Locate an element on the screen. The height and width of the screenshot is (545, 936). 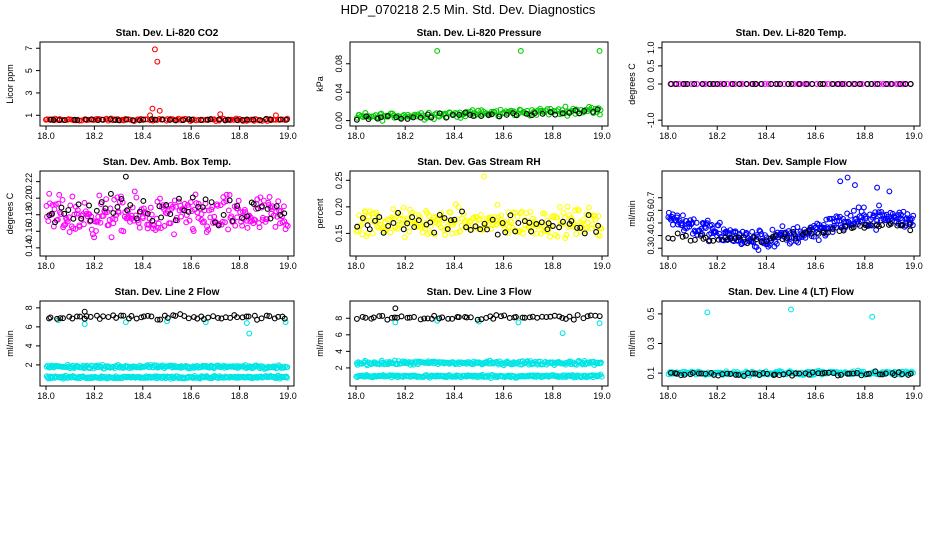
points-layer is located at coordinates (478, 86).